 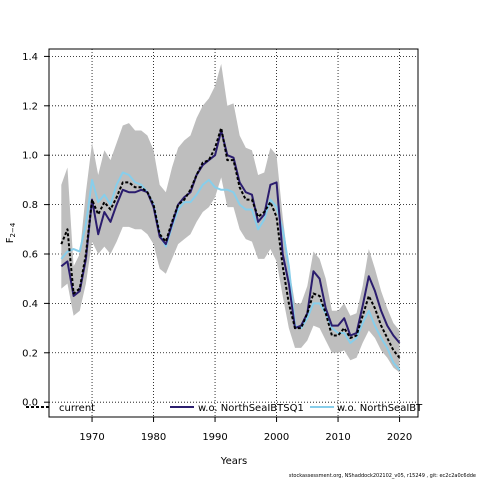 I want to click on x-tick-label: 1970, so click(x=91, y=437).